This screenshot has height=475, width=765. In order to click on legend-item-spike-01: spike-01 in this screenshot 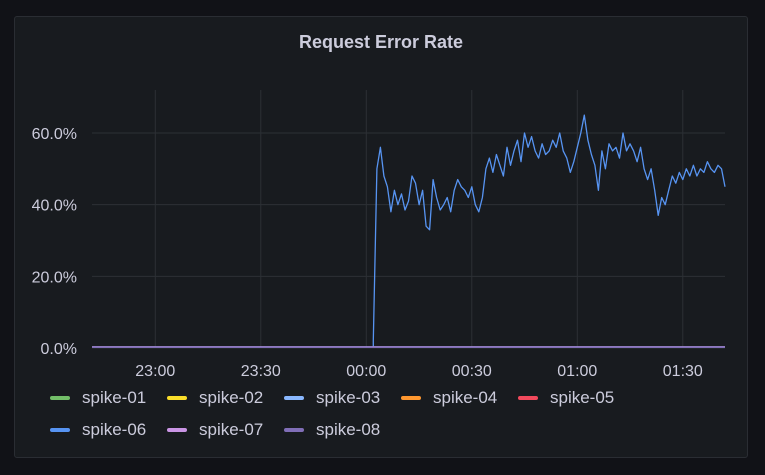, I will do `click(98, 398)`.